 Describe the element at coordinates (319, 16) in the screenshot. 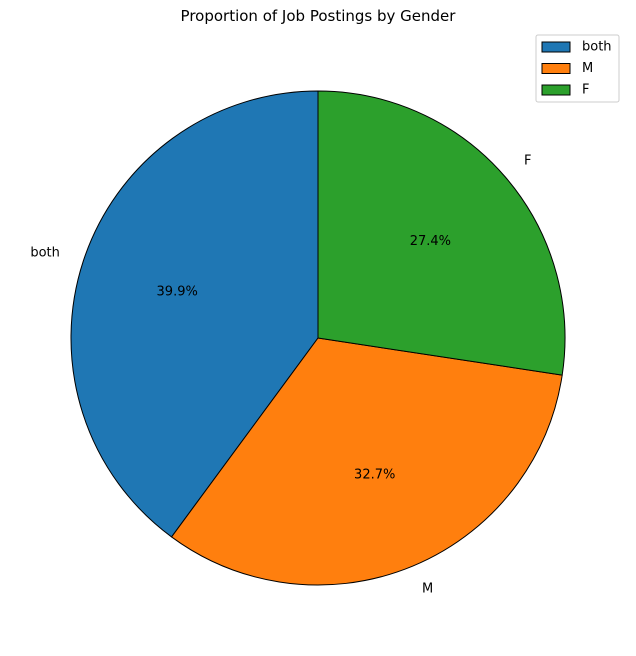

I see `chart-title: Proportion of Job Postings by Gender` at that location.